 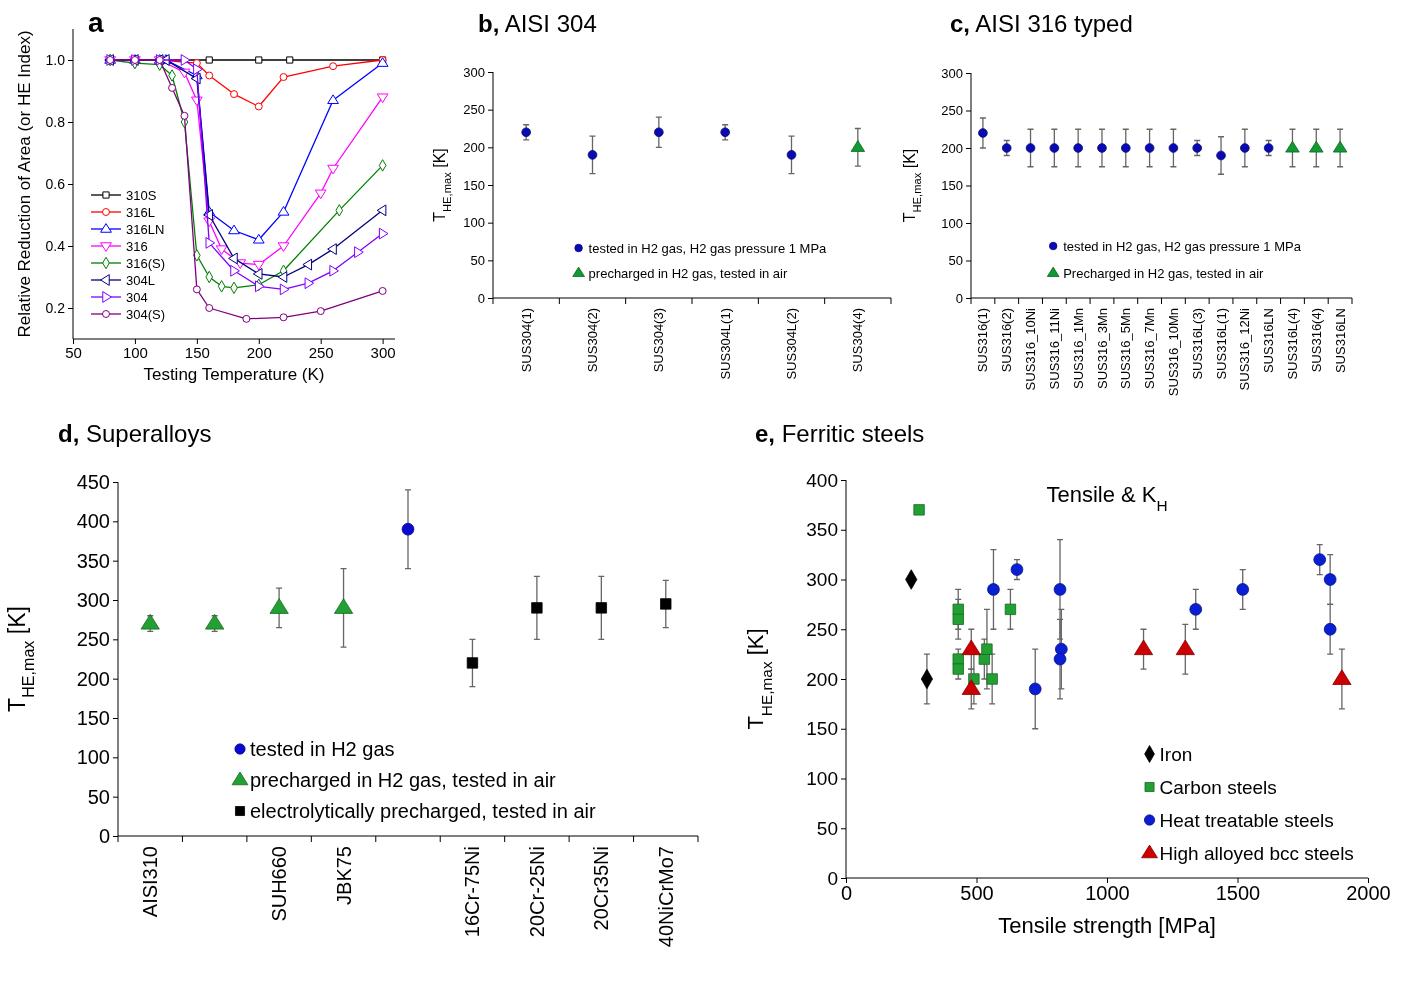 What do you see at coordinates (977, 893) in the screenshot?
I see `x-tick-label: 500` at bounding box center [977, 893].